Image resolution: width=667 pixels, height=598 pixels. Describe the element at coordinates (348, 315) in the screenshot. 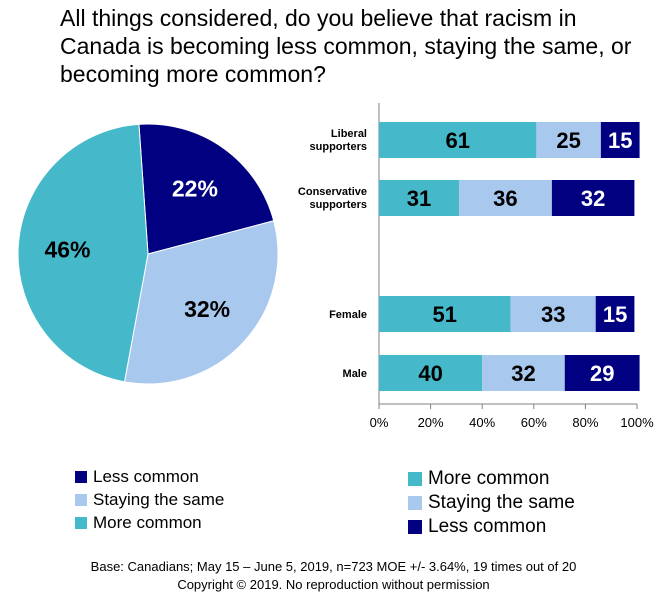

I see `category-label: Female` at that location.